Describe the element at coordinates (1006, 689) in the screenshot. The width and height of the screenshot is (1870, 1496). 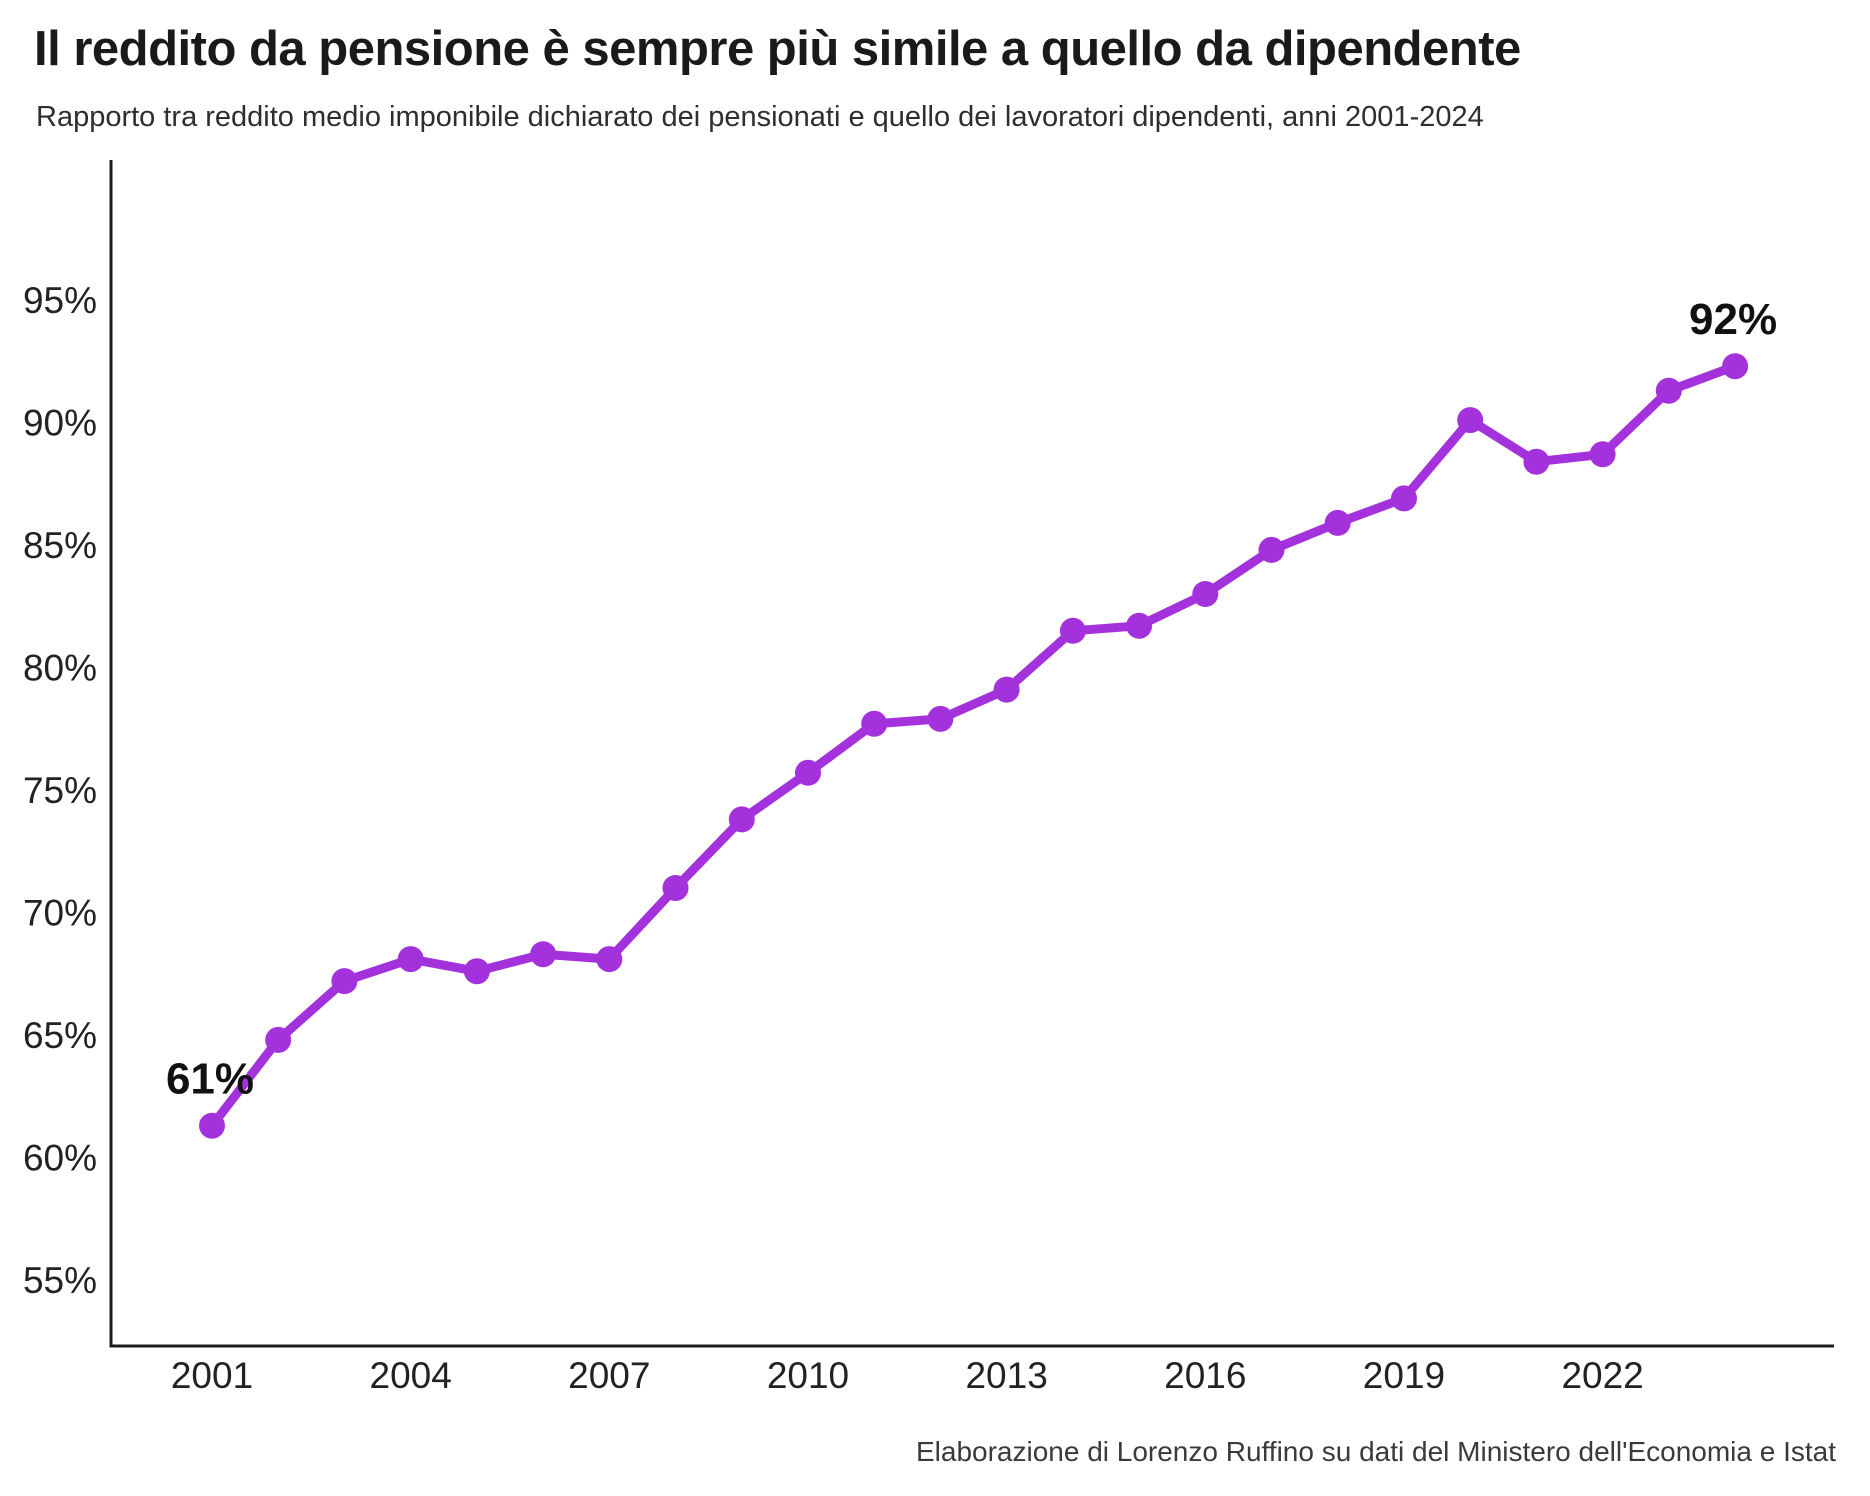
I see `data-point-2013` at that location.